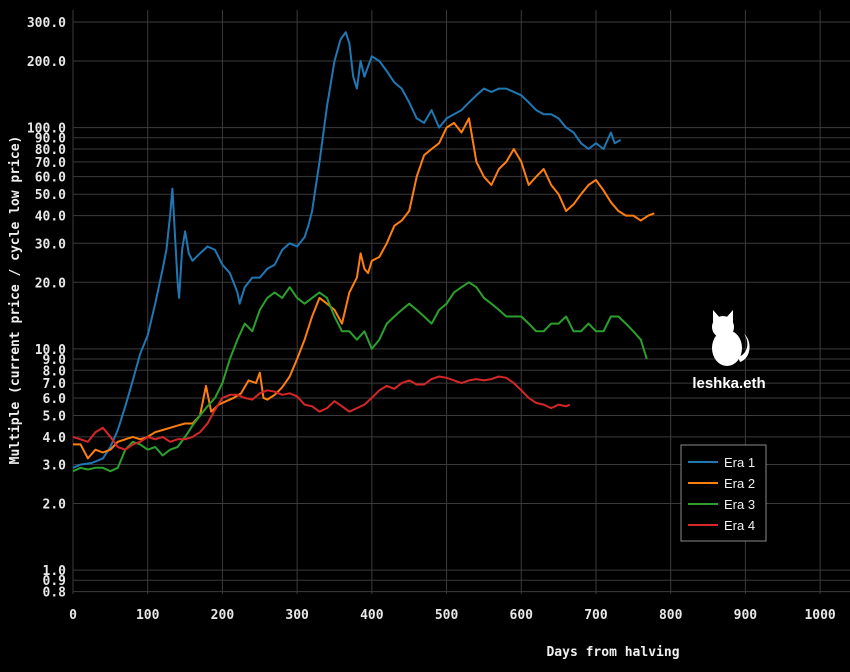 The height and width of the screenshot is (672, 850). What do you see at coordinates (55, 466) in the screenshot?
I see `y-tick-label: 3.0` at bounding box center [55, 466].